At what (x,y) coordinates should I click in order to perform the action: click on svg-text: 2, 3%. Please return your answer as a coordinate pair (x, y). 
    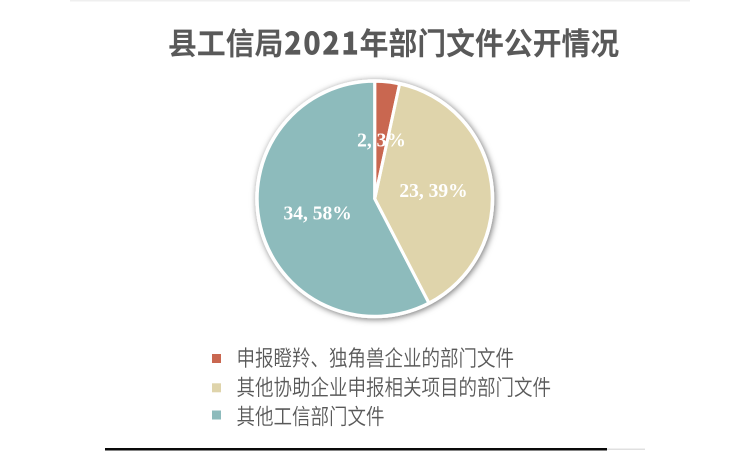
    Looking at the image, I should click on (381, 141).